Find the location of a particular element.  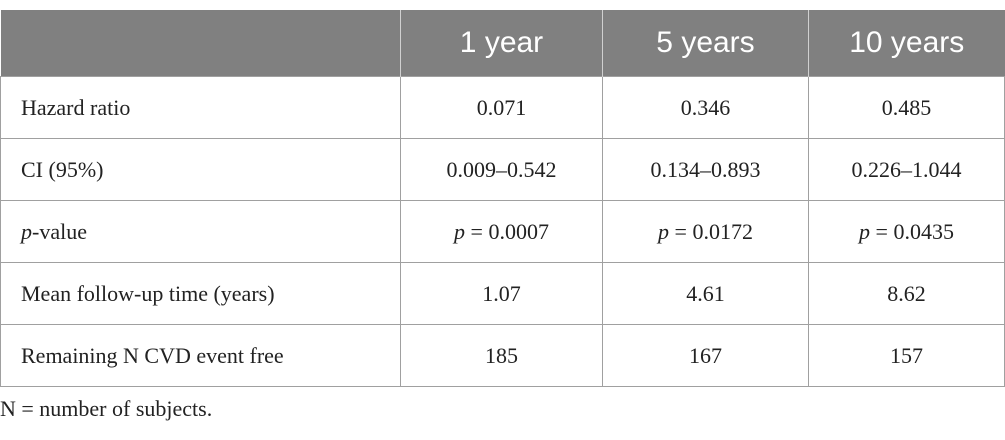

table-row: p-value p = 0.0007 p = 0.0172 p = 0.0435 is located at coordinates (502, 231).